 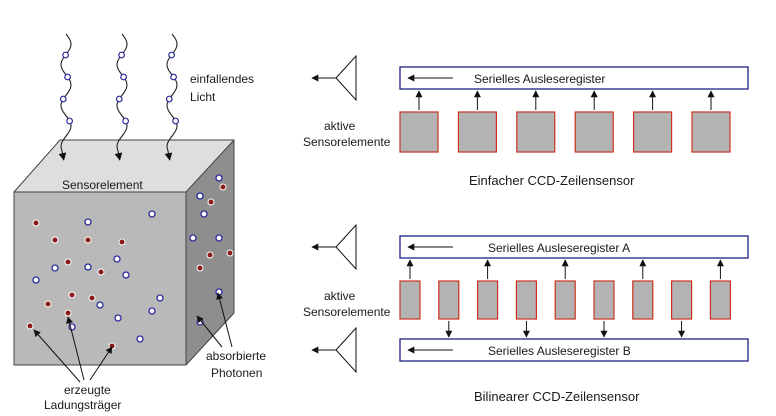 What do you see at coordinates (100, 278) in the screenshot?
I see `cube-front-face` at bounding box center [100, 278].